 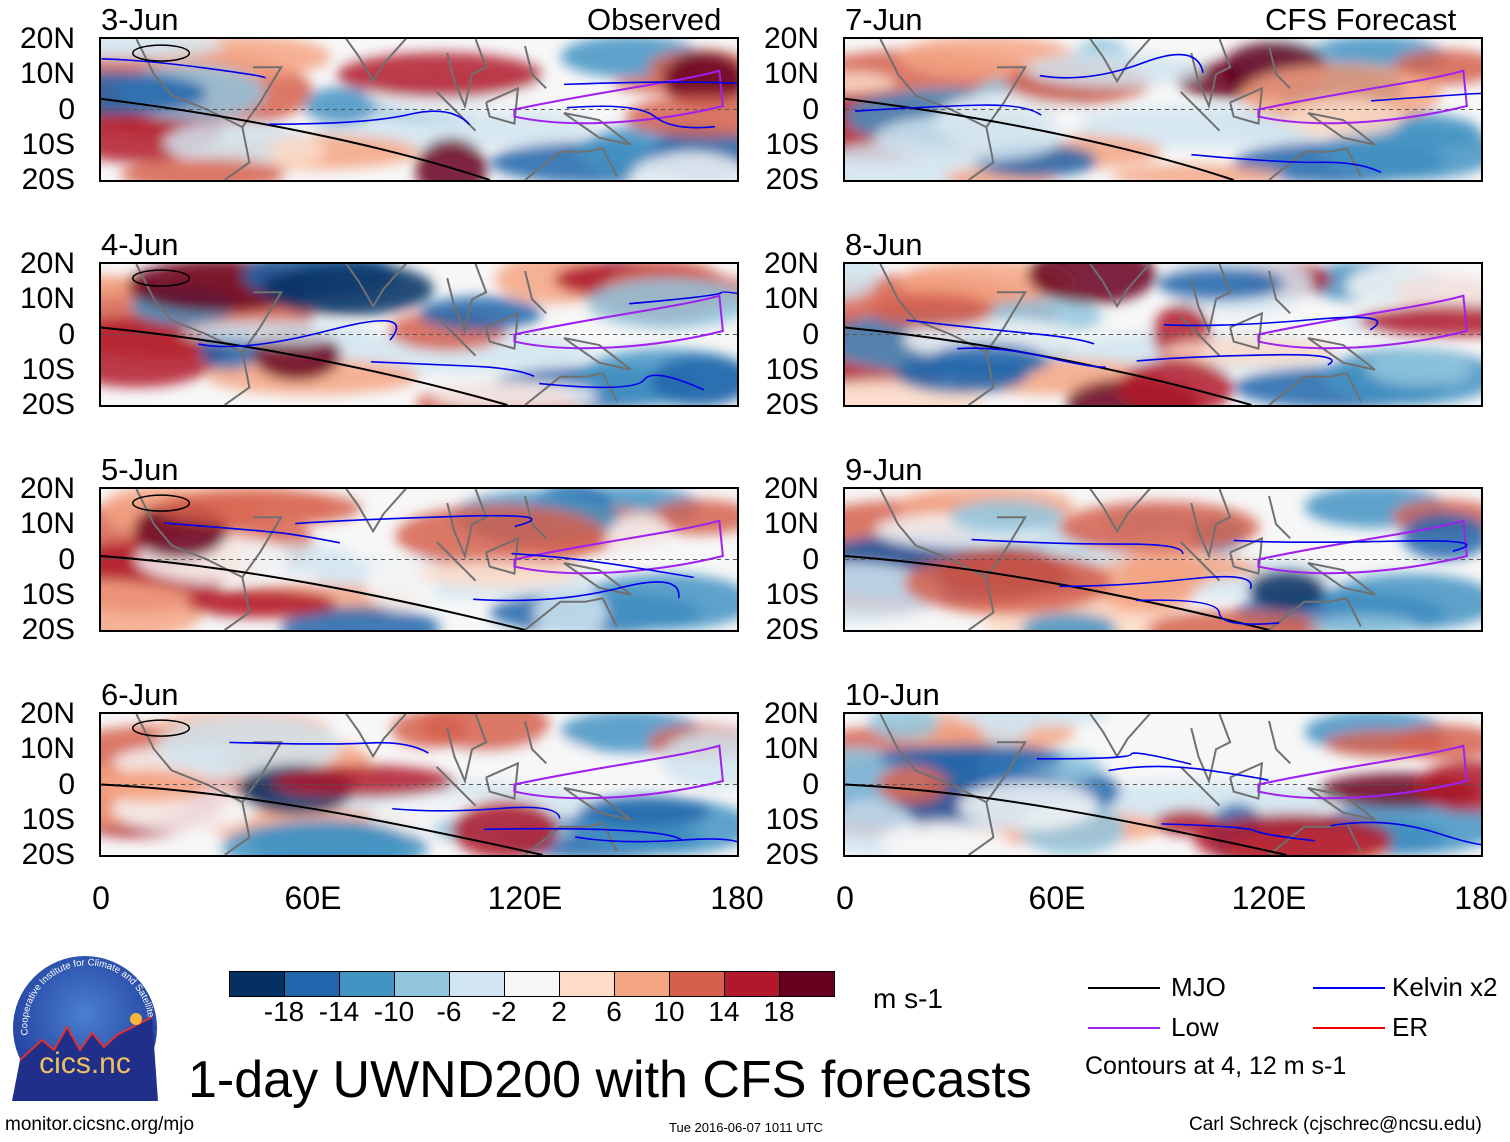 What do you see at coordinates (1057, 898) in the screenshot?
I see `lon-tick-label: 60E` at bounding box center [1057, 898].